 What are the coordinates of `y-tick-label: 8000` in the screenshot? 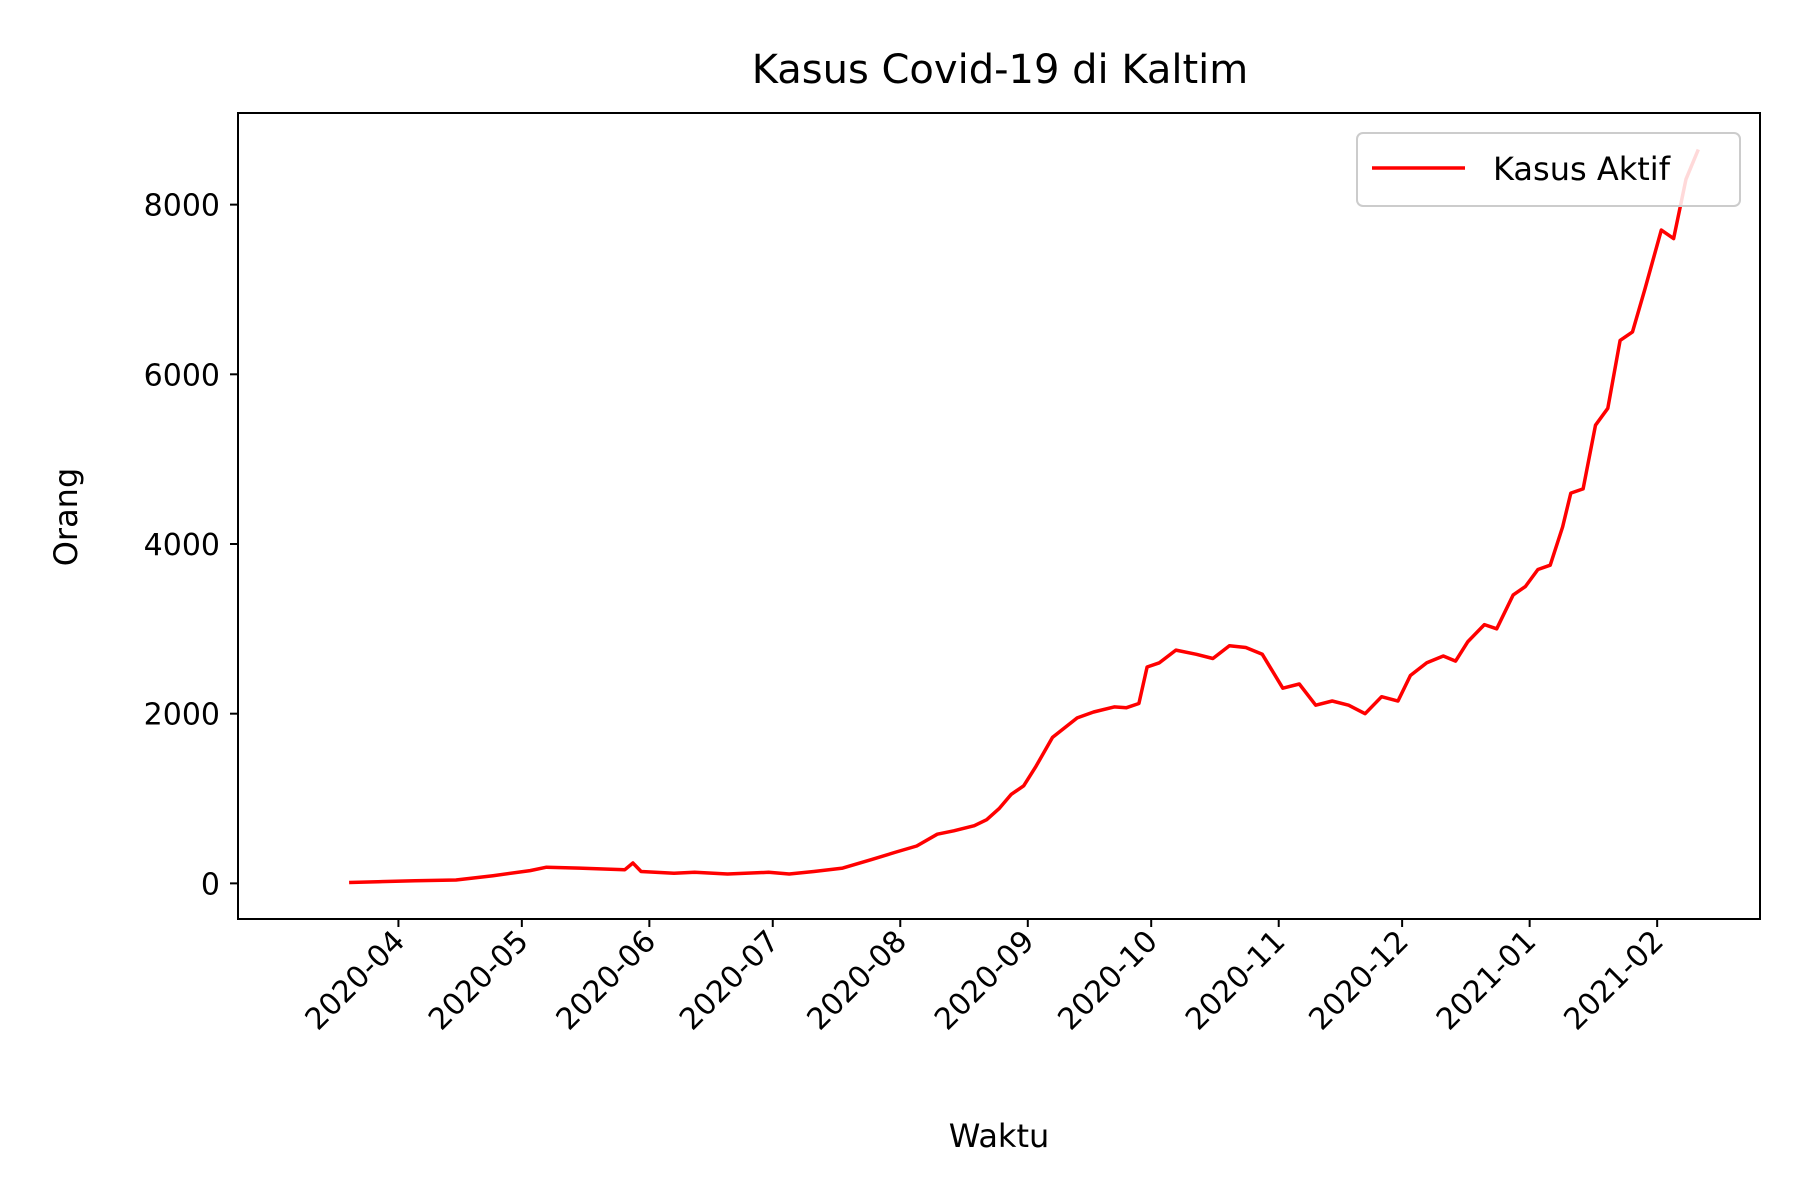 It's located at (182, 206).